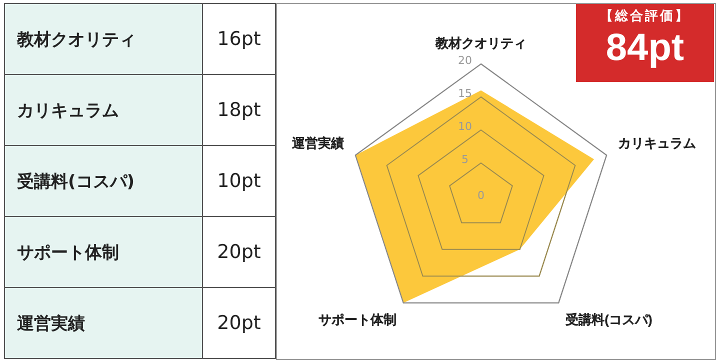  What do you see at coordinates (239, 181) in the screenshot?
I see `text: 10pt` at bounding box center [239, 181].